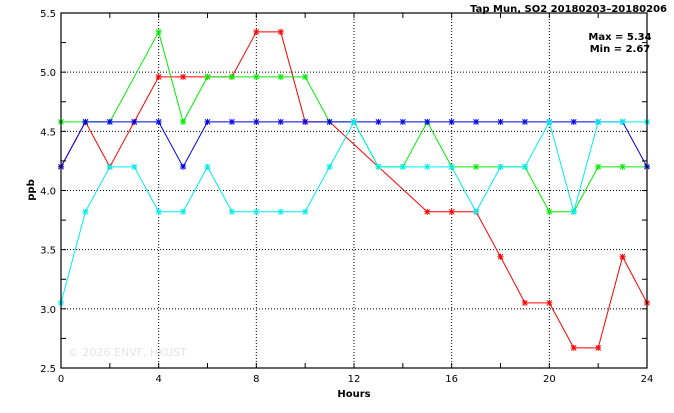  I want to click on y-tick-label: 4.5, so click(48, 132).